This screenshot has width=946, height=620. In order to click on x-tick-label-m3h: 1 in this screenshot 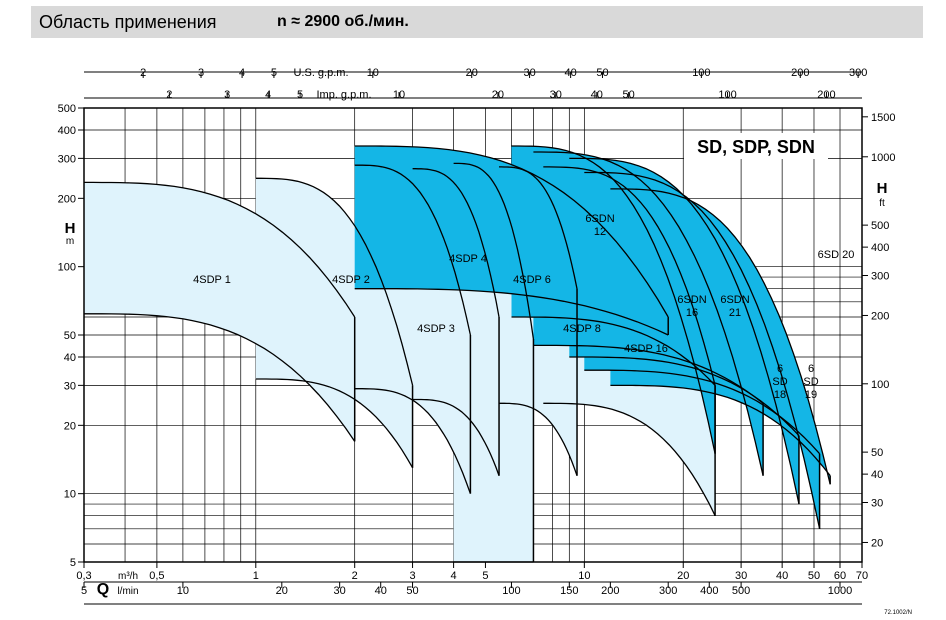, I will do `click(256, 576)`.